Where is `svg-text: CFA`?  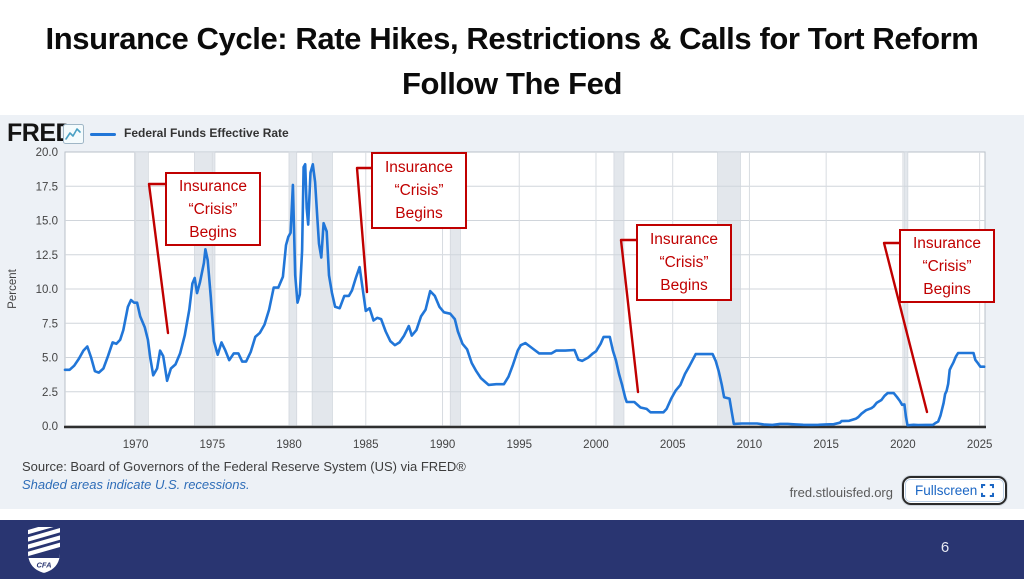 svg-text: CFA is located at coordinates (44, 565).